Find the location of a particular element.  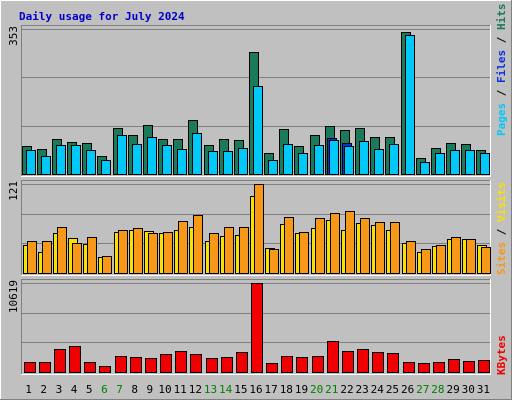

x-tick-label: 15 is located at coordinates (240, 389).